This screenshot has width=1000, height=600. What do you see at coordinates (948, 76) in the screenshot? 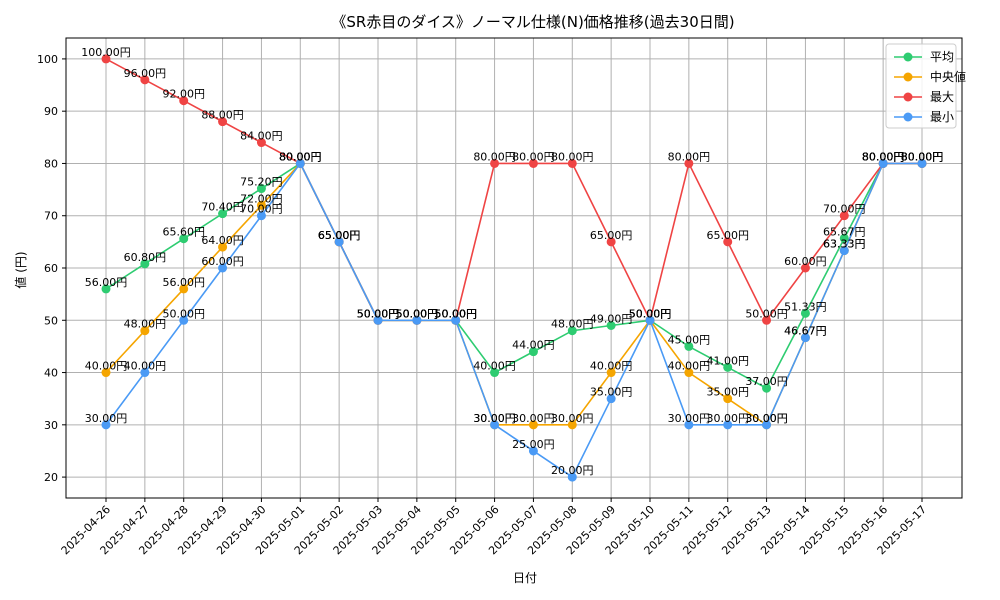
I see `legend-label: 中央値` at bounding box center [948, 76].